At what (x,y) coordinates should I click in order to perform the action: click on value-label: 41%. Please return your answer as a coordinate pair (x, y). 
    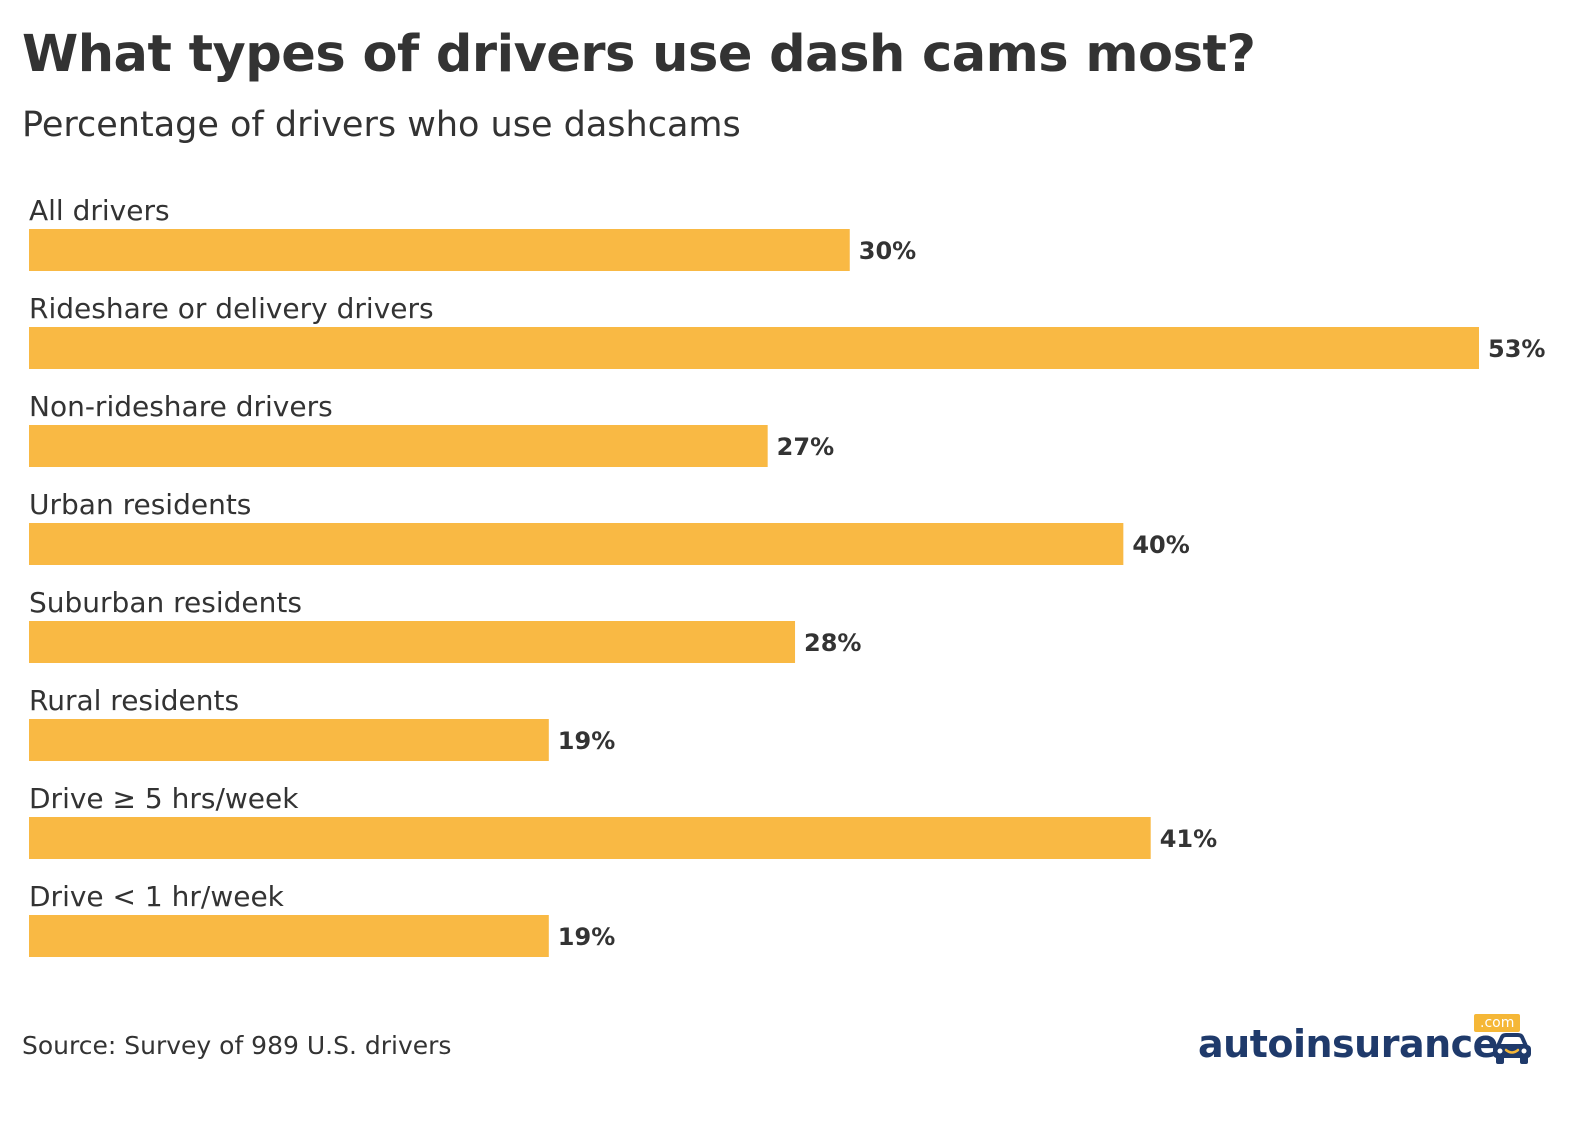
    Looking at the image, I should click on (1188, 839).